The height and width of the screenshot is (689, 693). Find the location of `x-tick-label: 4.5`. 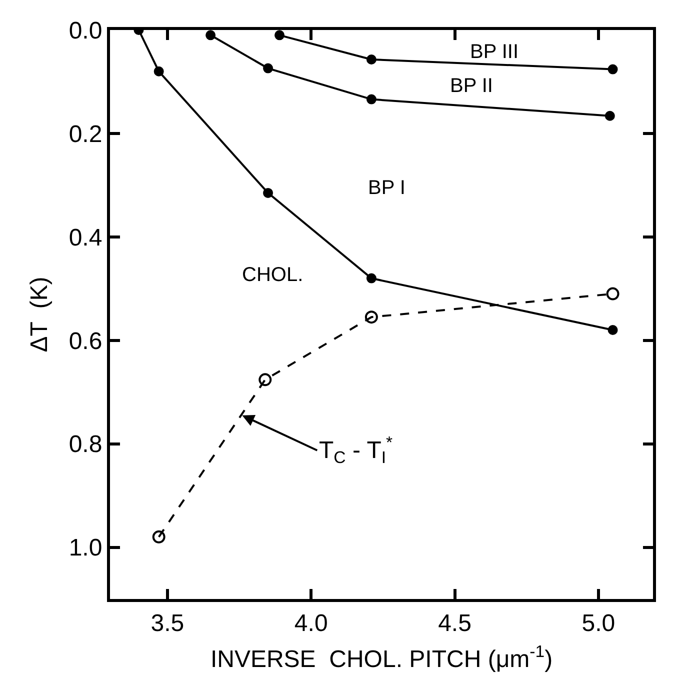

x-tick-label: 4.5 is located at coordinates (455, 623).